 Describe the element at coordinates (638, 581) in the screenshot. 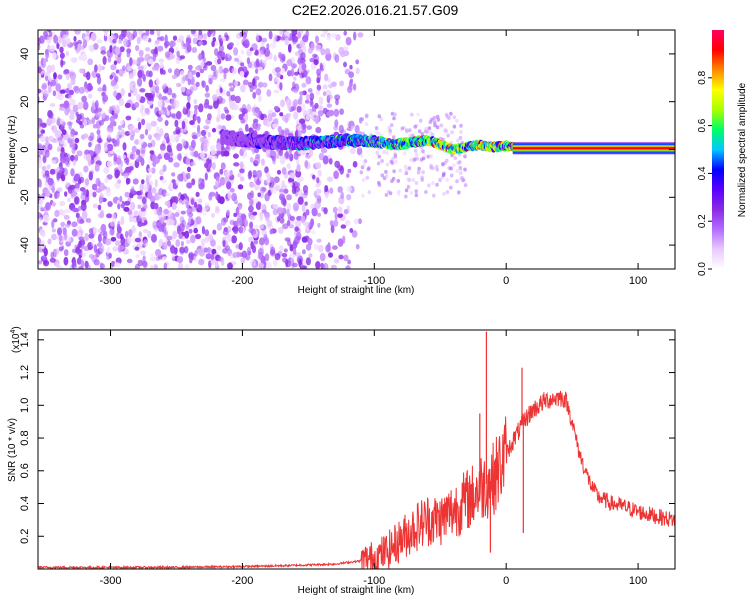

I see `x-tick-label: 100` at that location.